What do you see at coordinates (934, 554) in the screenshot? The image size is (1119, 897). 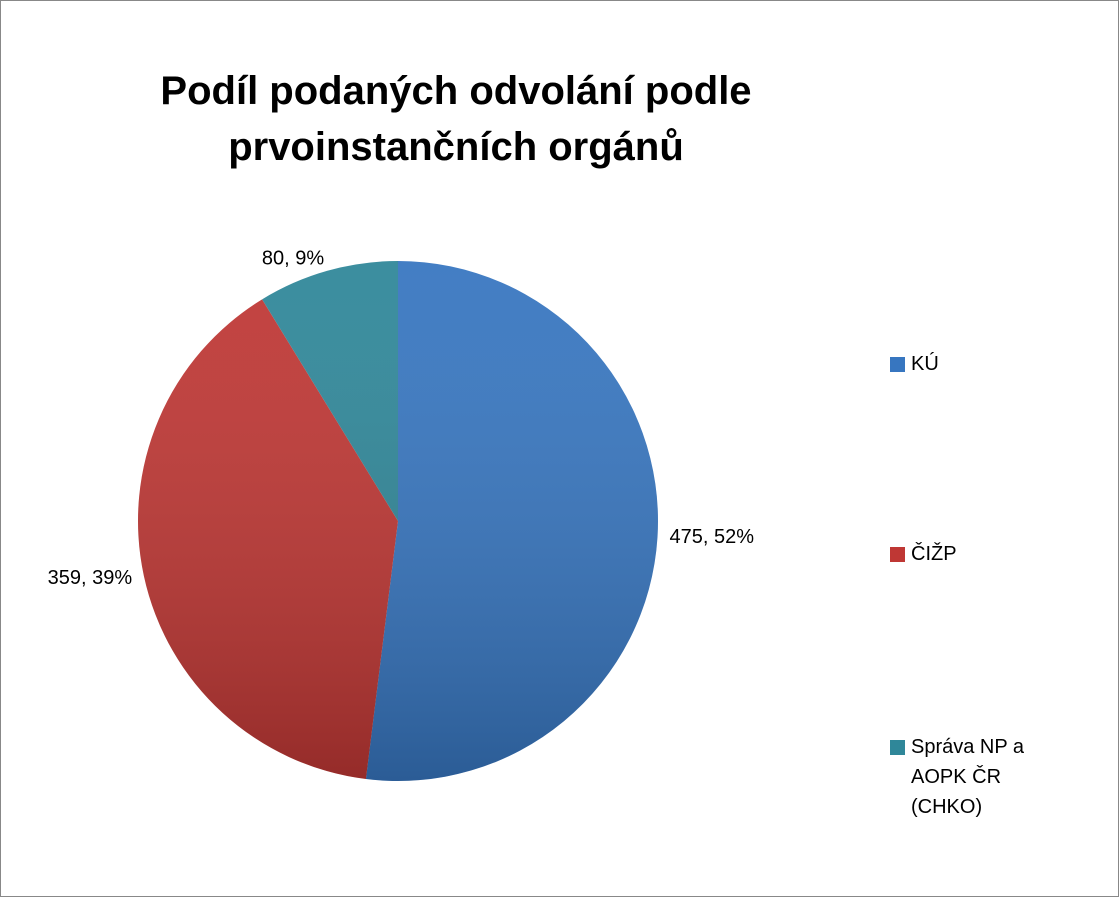 I see `legend-label: ČIŽP` at bounding box center [934, 554].